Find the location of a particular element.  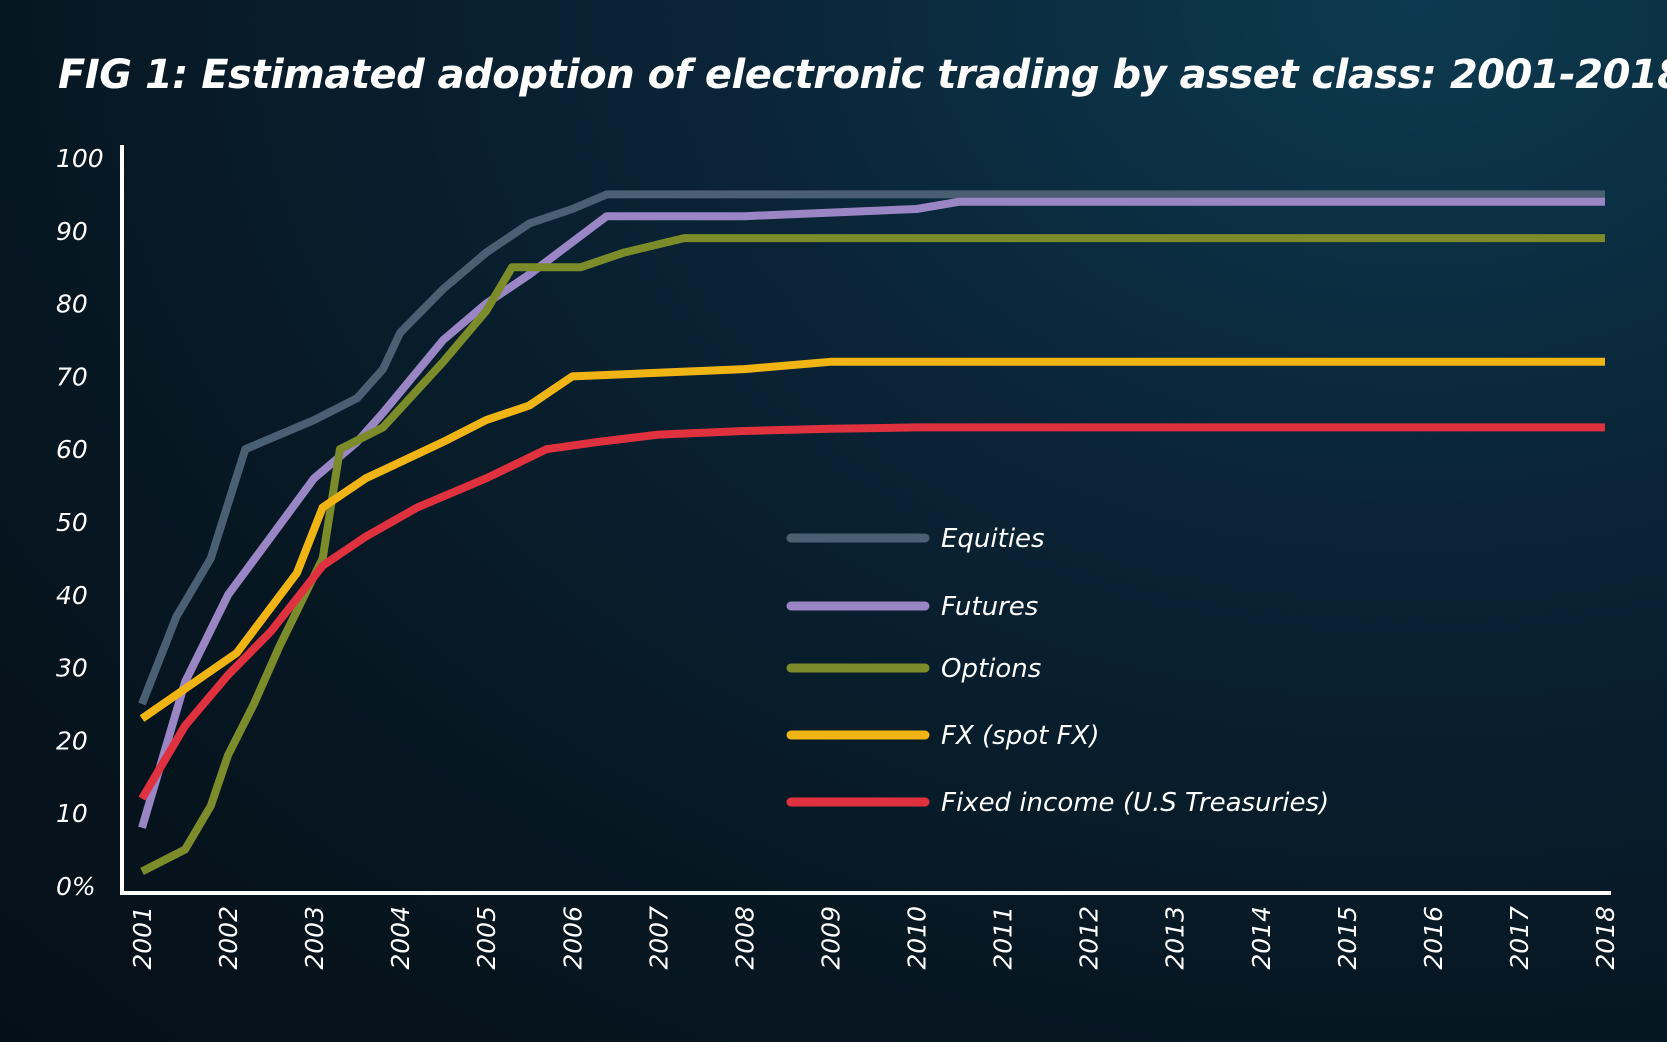

x-tick-label: 2002 is located at coordinates (228, 938).